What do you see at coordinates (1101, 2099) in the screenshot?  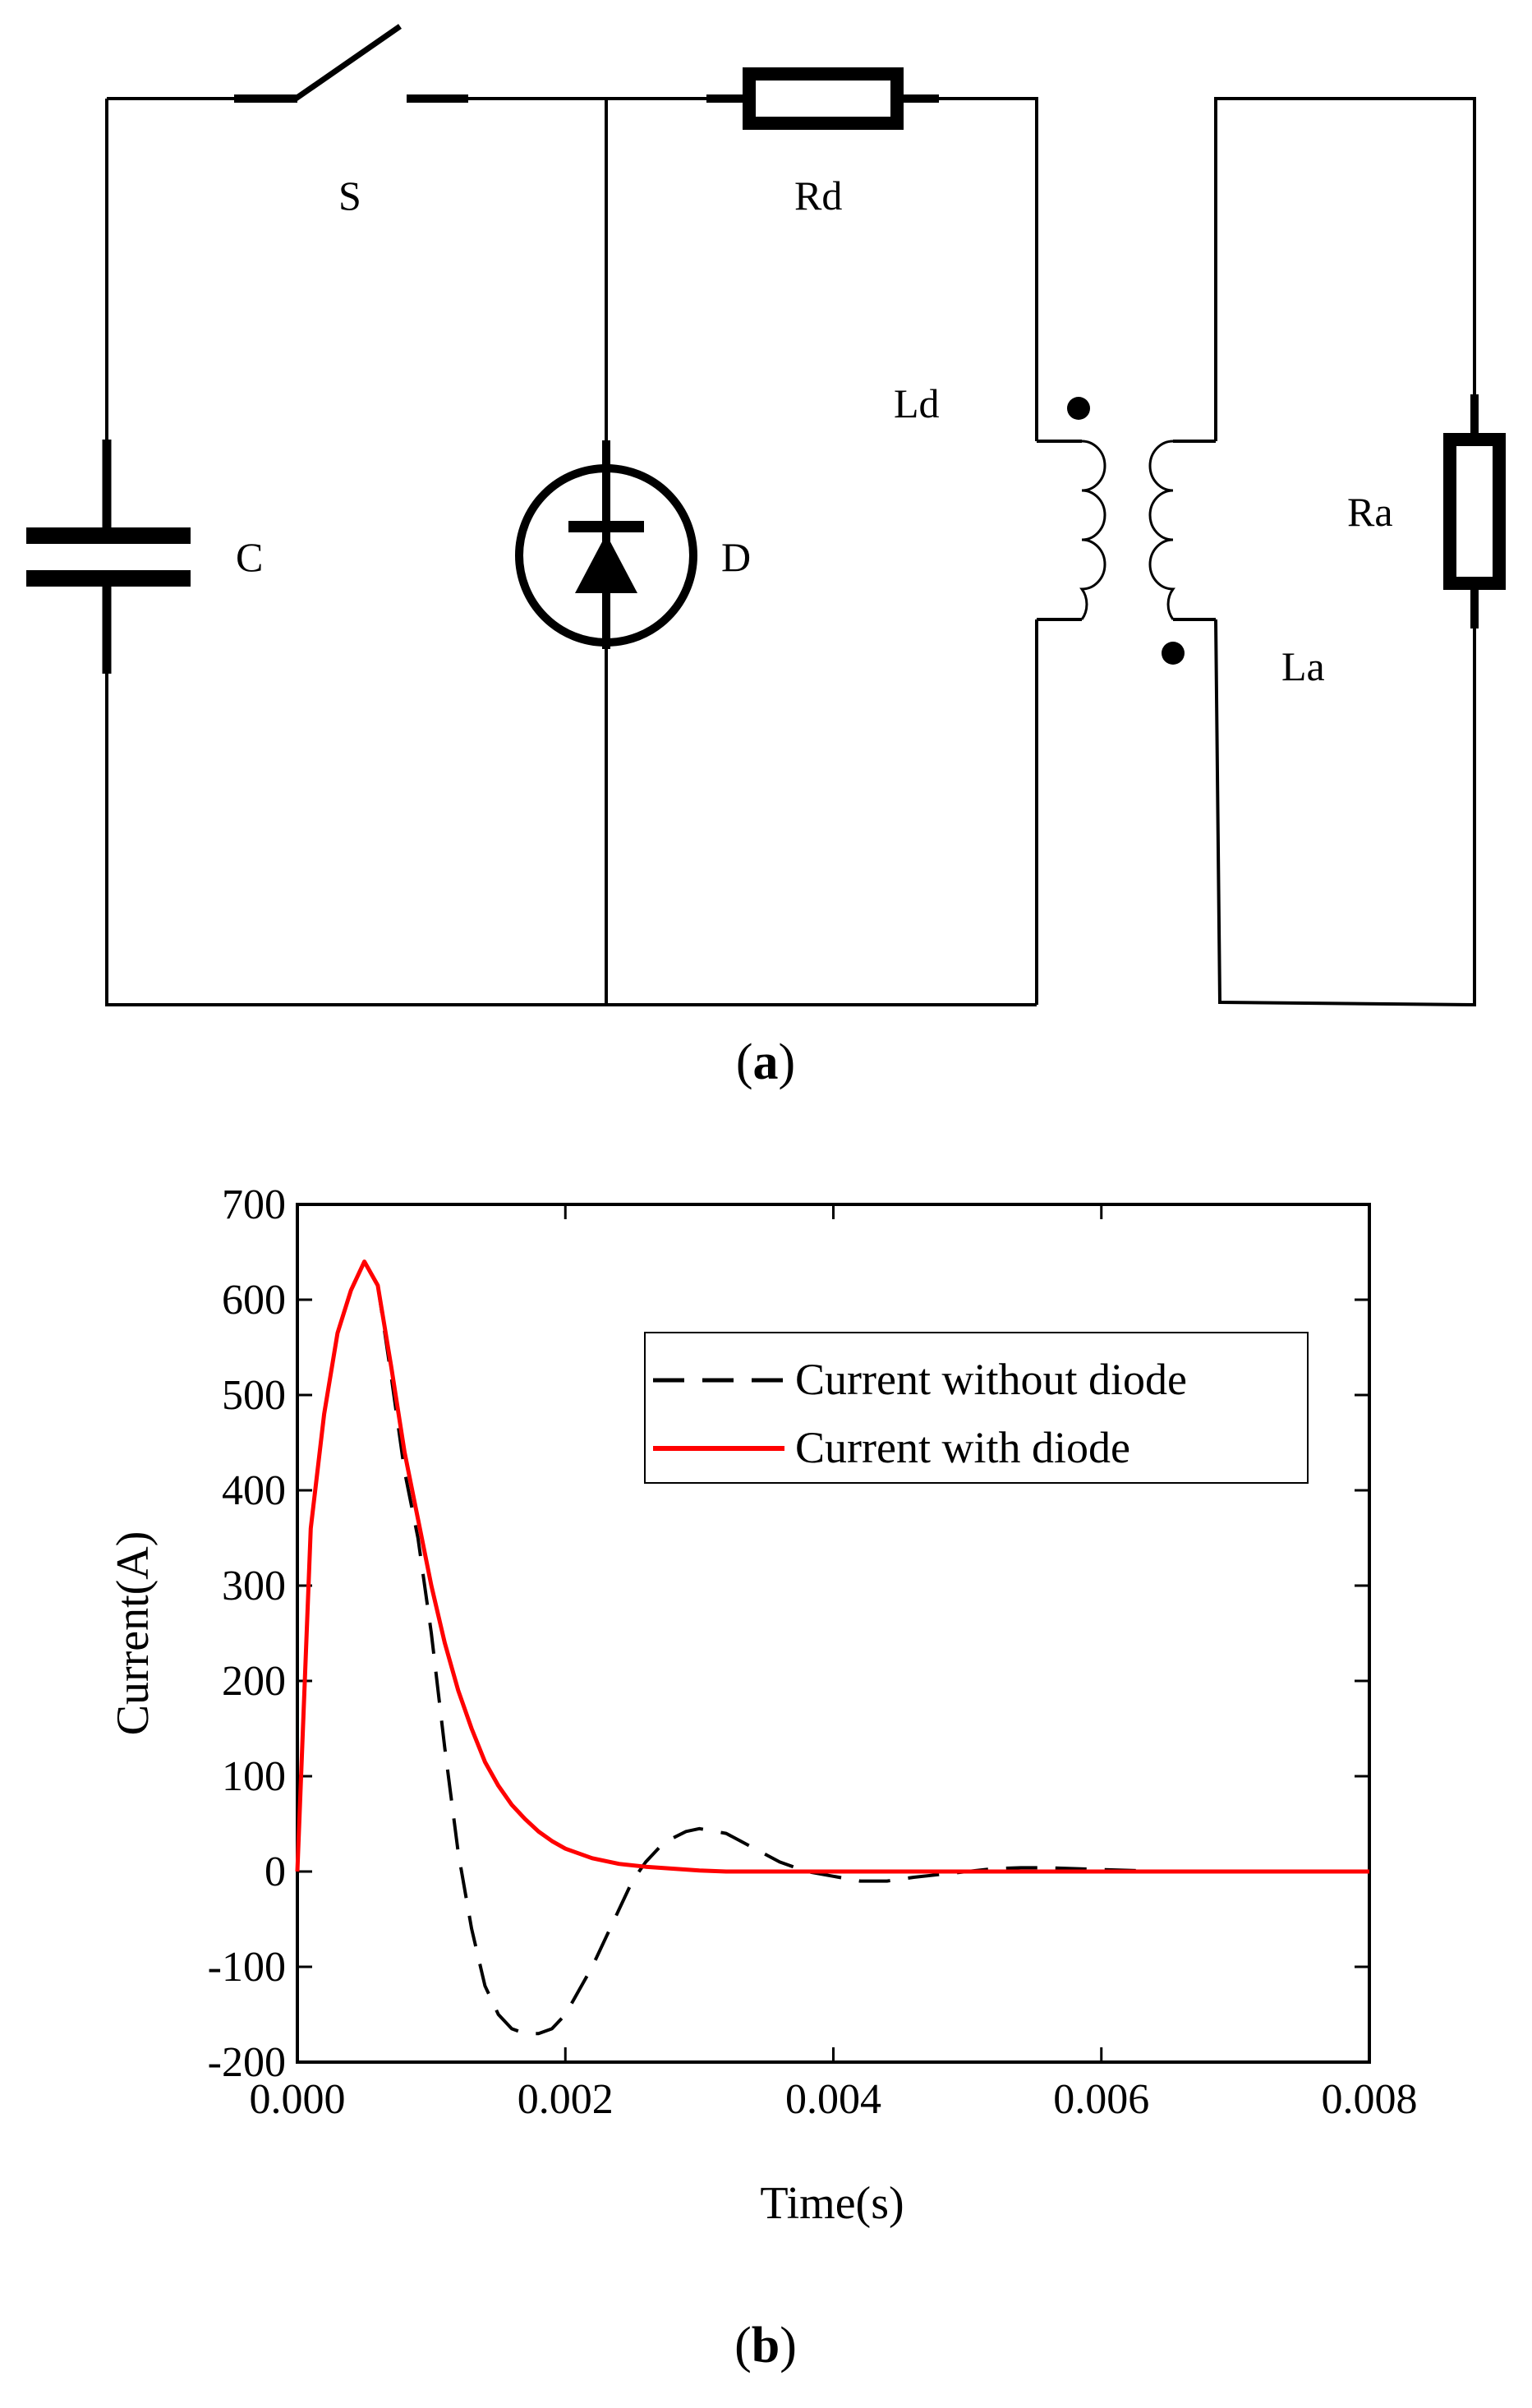 I see `x-tick-label: 0.006` at bounding box center [1101, 2099].